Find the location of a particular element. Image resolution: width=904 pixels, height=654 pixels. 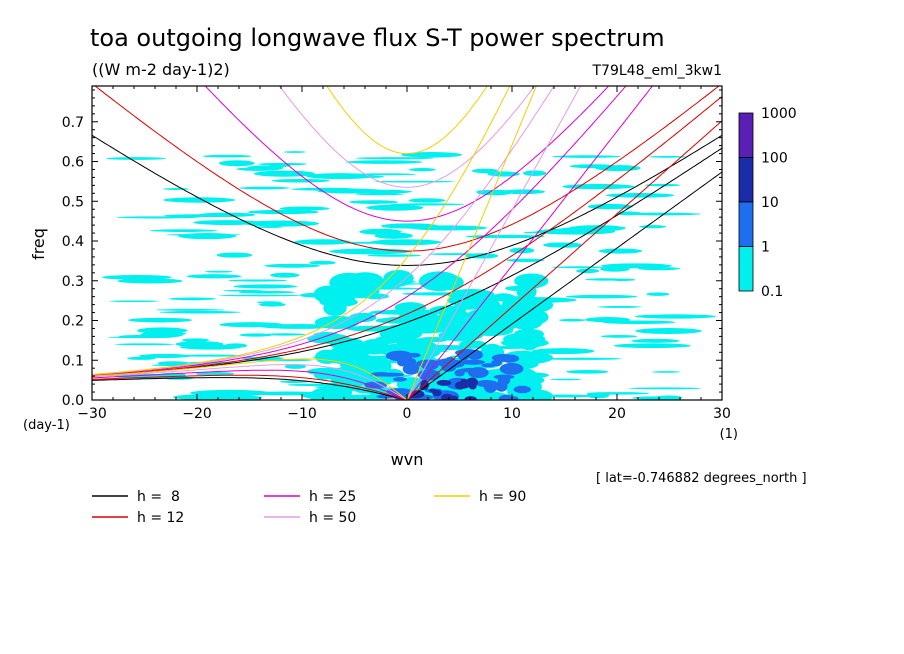

y-tick-label: 0.4 is located at coordinates (73, 242).